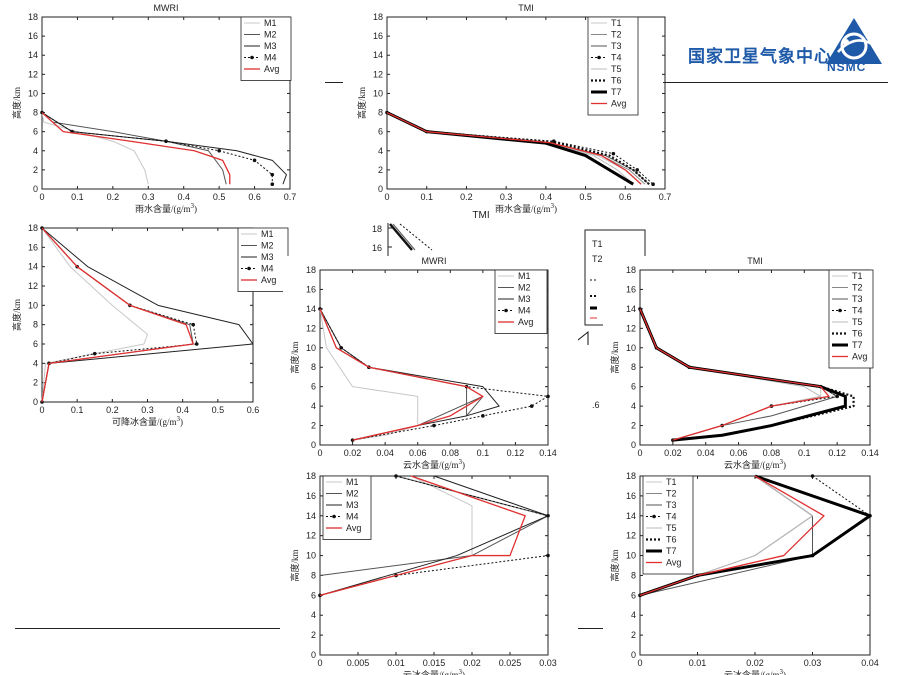  Describe the element at coordinates (480, 215) in the screenshot. I see `partial-chart-title: TMI` at that location.